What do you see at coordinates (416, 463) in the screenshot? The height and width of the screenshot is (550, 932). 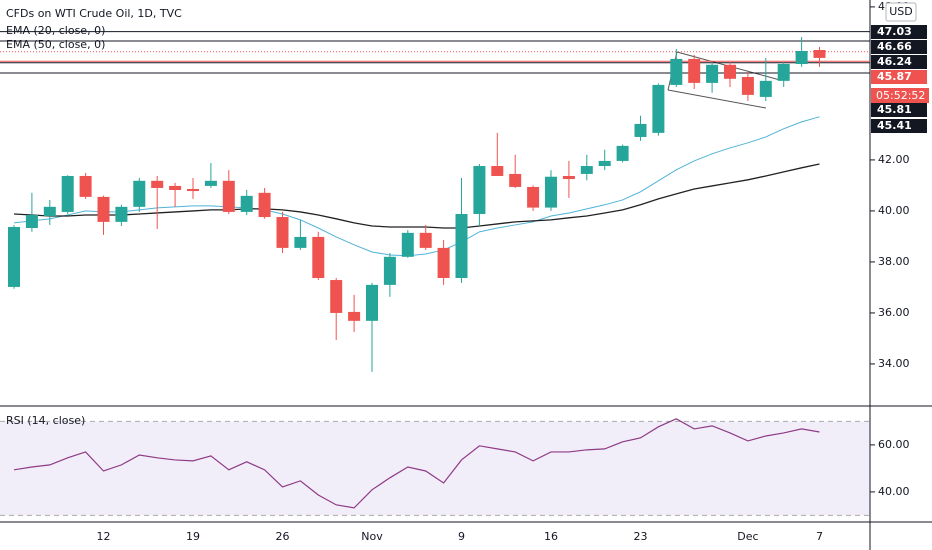 I see `rsi-line` at bounding box center [416, 463].